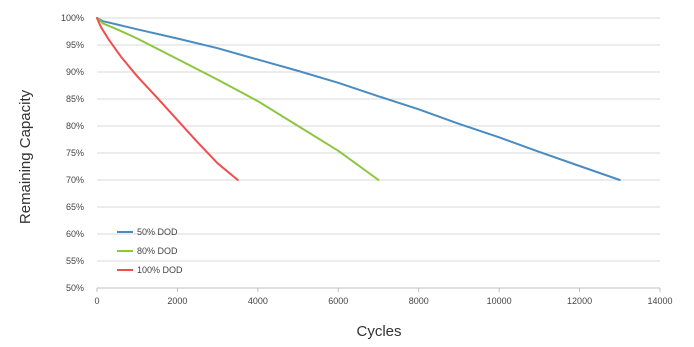  I want to click on y-tick-label: 60%, so click(75, 234).